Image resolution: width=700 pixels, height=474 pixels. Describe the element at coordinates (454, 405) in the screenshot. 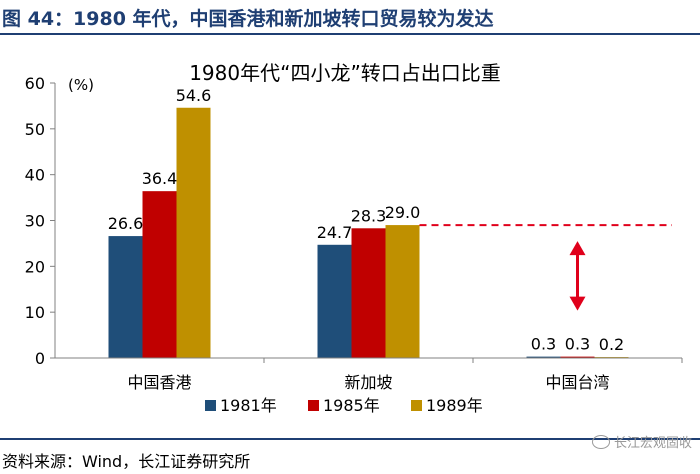

I see `legend-label: 1989年` at that location.